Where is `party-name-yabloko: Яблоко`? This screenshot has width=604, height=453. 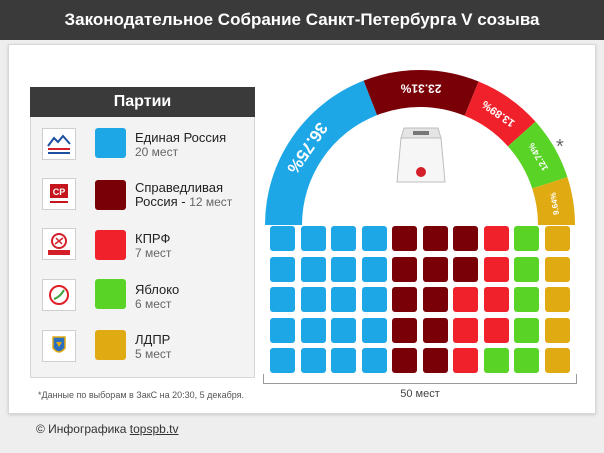 party-name-yabloko: Яблоко is located at coordinates (157, 289).